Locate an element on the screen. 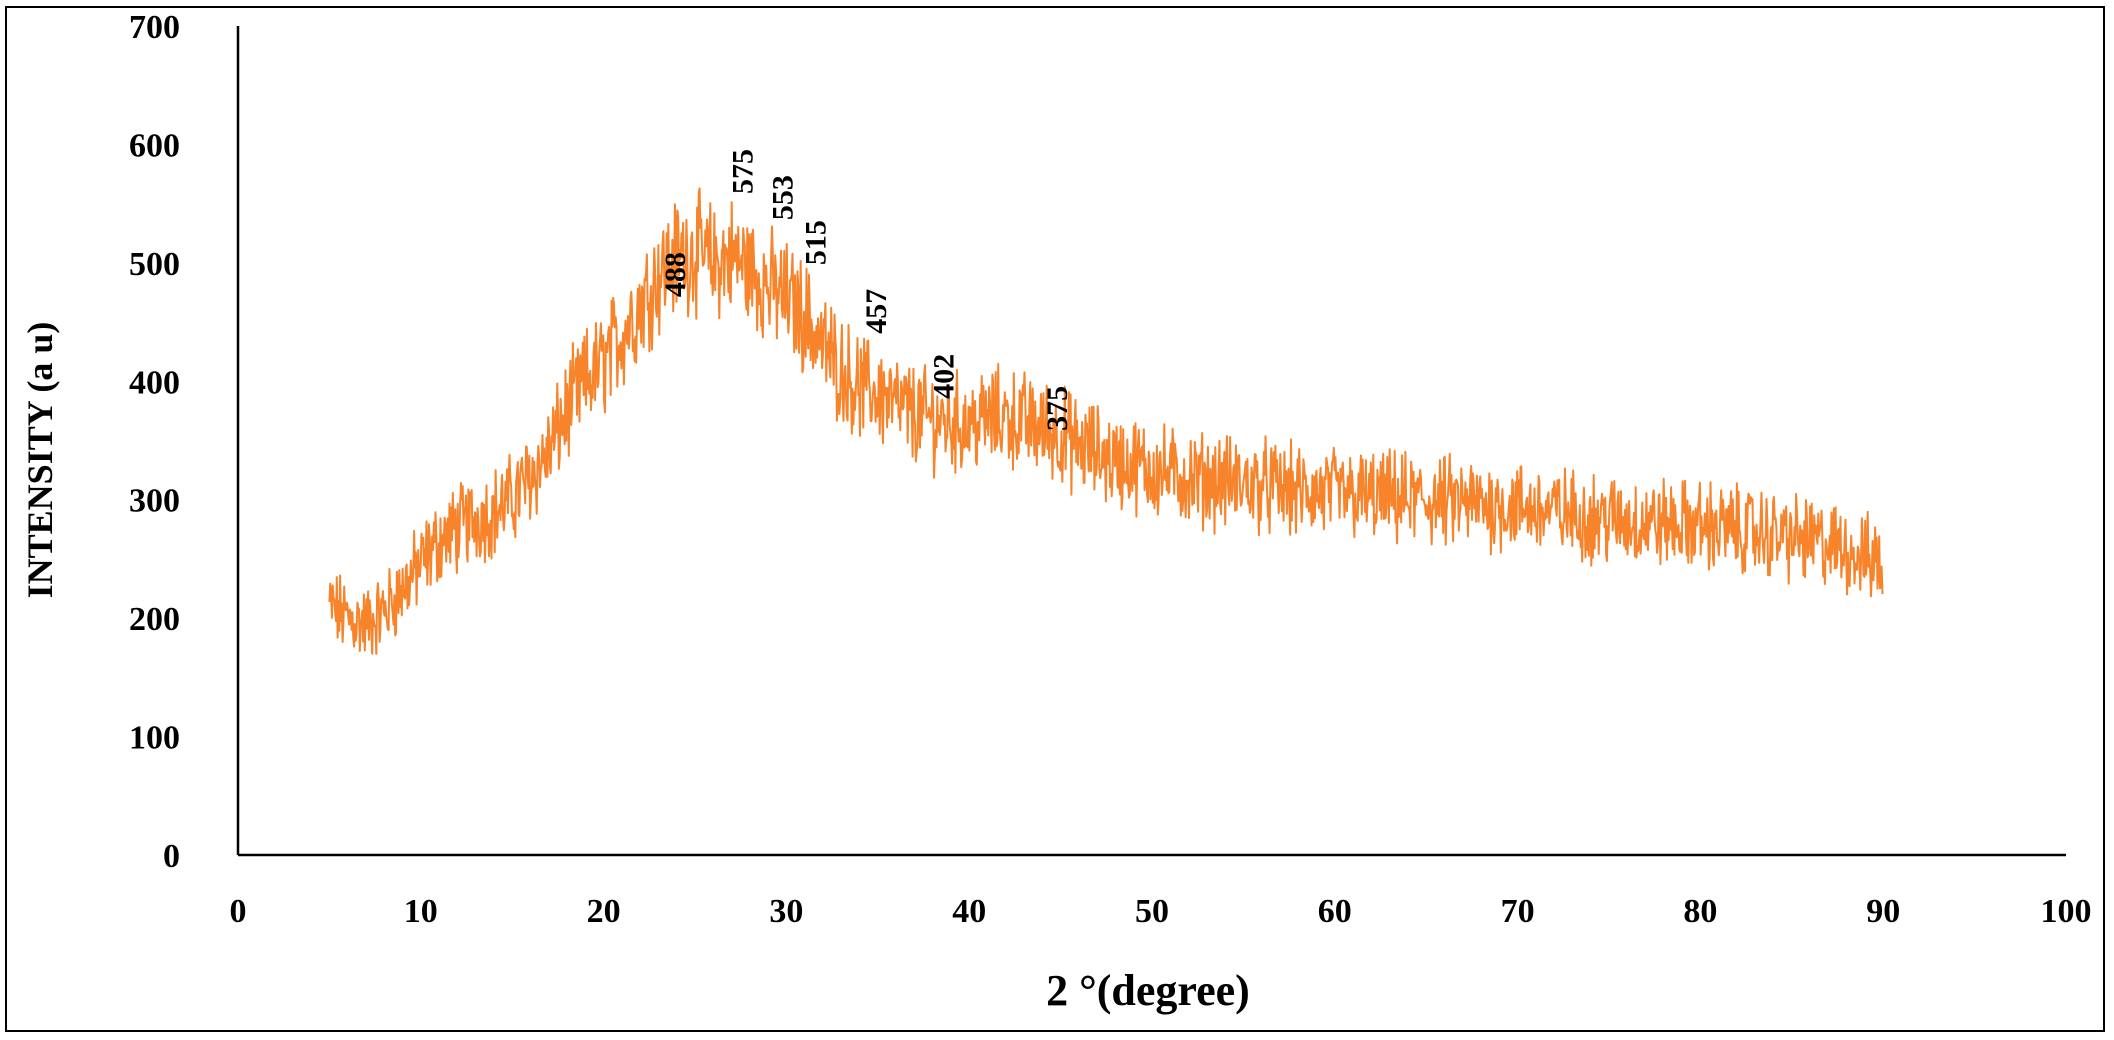  x-tick-label: 40 is located at coordinates (969, 911).